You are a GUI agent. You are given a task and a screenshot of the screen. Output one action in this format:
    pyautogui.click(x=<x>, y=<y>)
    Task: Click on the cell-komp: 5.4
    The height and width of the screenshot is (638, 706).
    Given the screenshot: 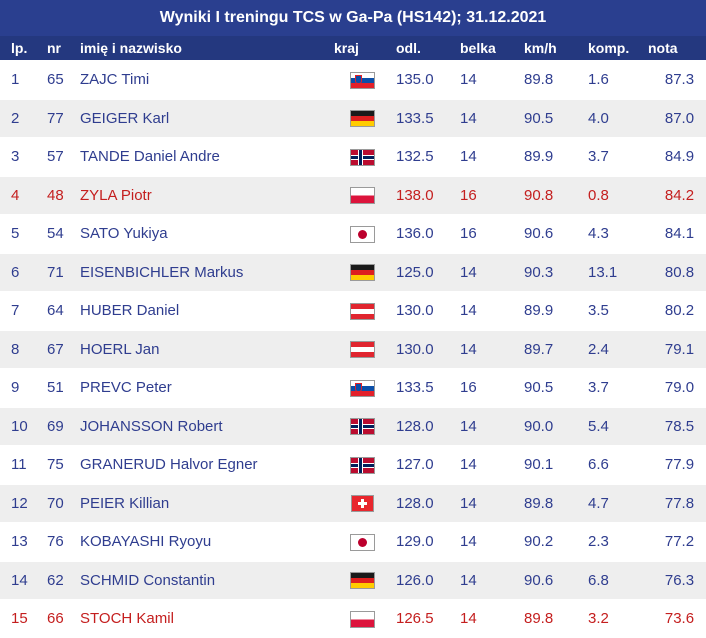 What is the action you would take?
    pyautogui.click(x=615, y=426)
    